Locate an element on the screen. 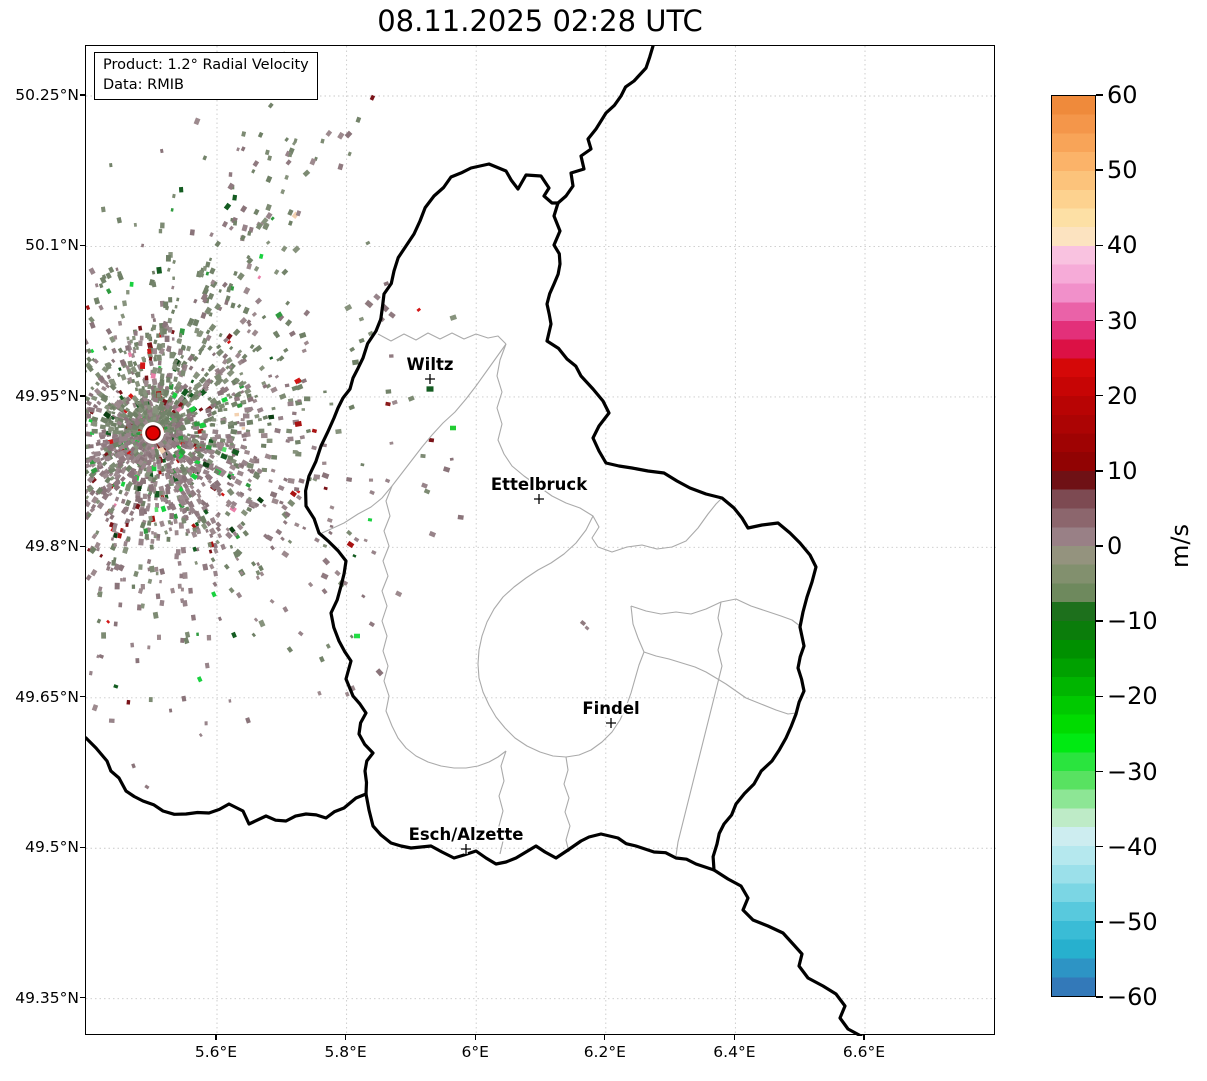 The height and width of the screenshot is (1081, 1207). product-info-line2: Data: RMIB is located at coordinates (143, 84).